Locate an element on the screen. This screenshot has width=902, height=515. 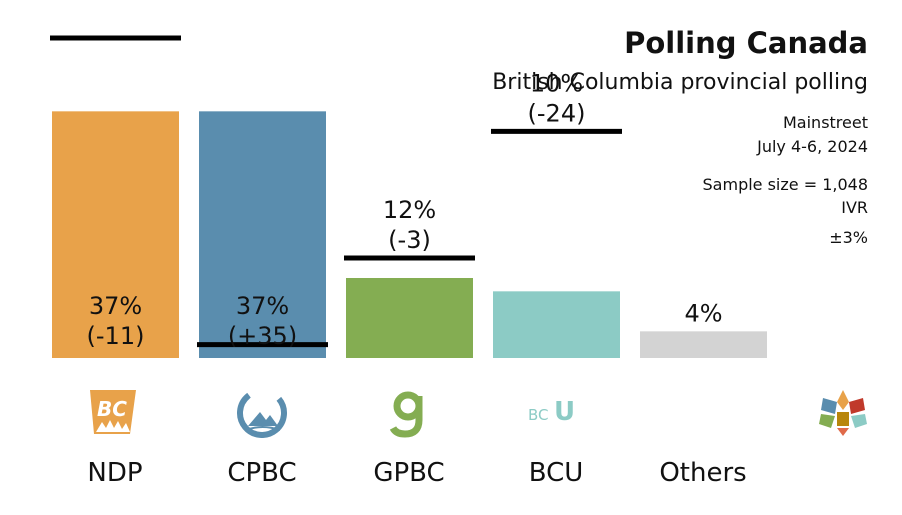
category-label-bcu: BCU is located at coordinates (556, 473).